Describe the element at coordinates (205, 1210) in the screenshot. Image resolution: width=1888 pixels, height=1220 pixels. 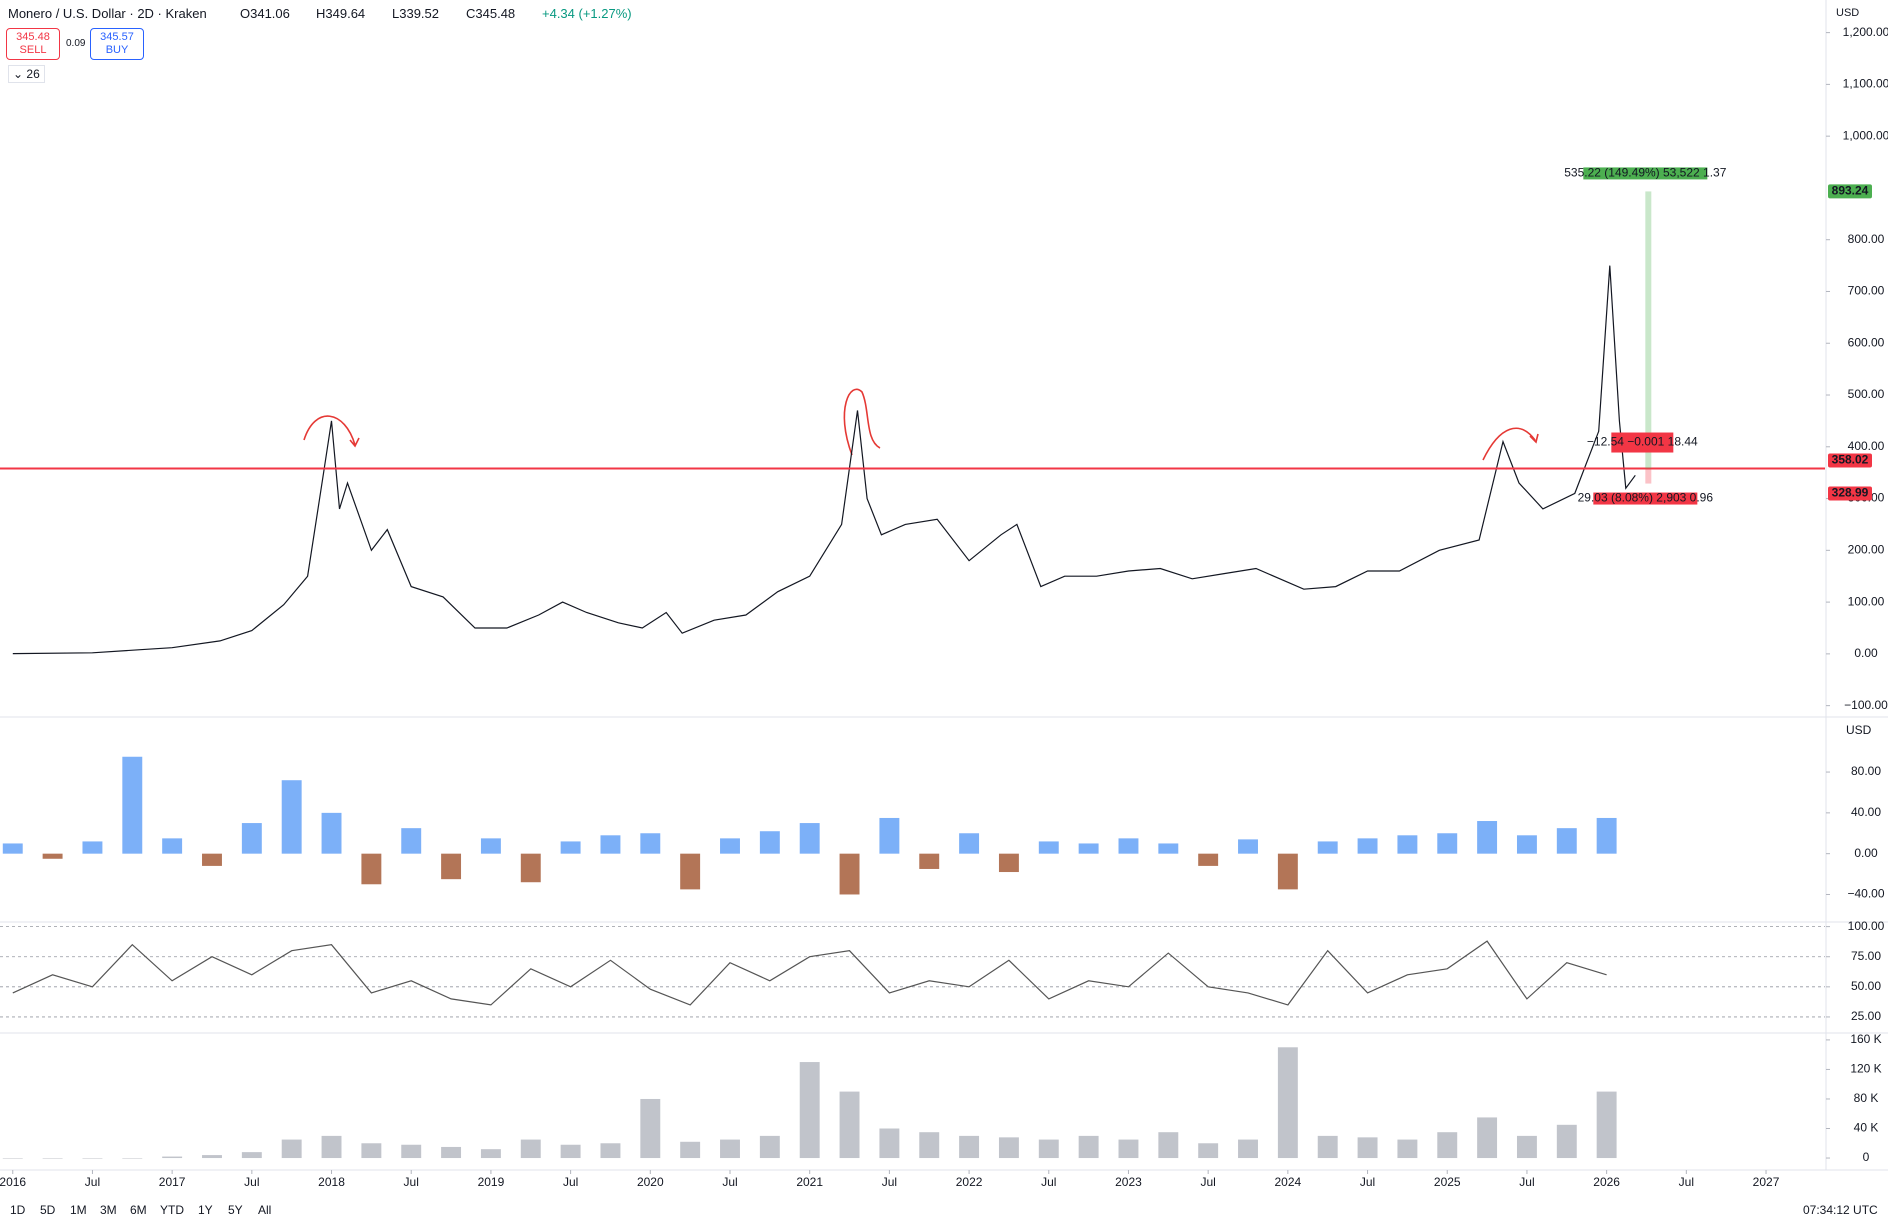
I see `range-button: 1Y` at that location.